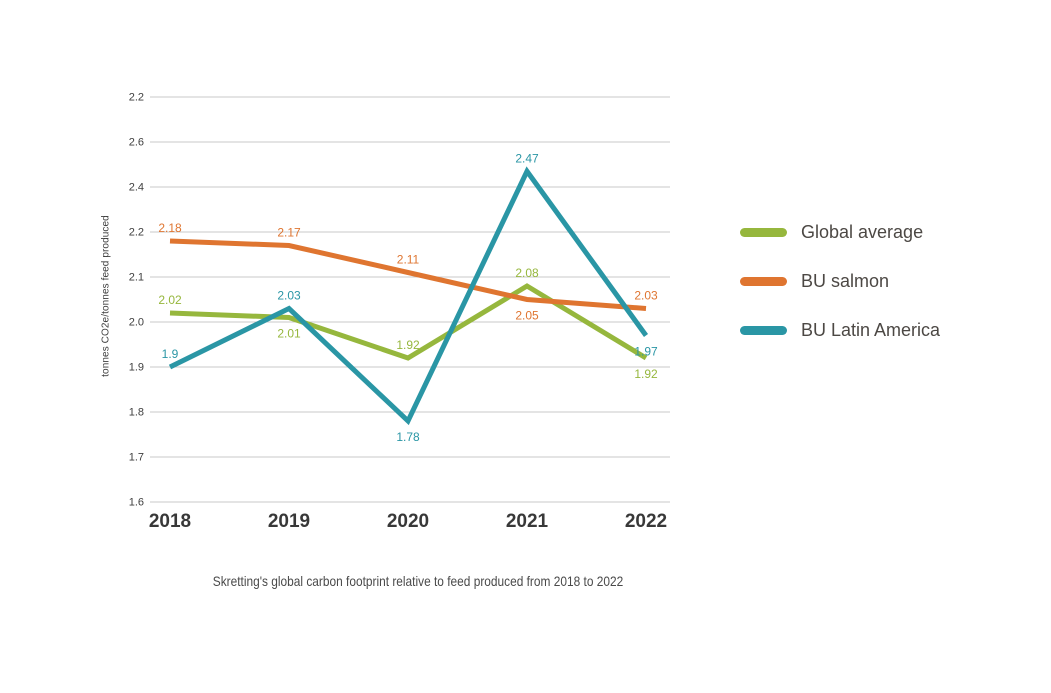 This screenshot has height=693, width=1051. Describe the element at coordinates (527, 158) in the screenshot. I see `data-label-bu-latin-america-2021: 2.47` at that location.